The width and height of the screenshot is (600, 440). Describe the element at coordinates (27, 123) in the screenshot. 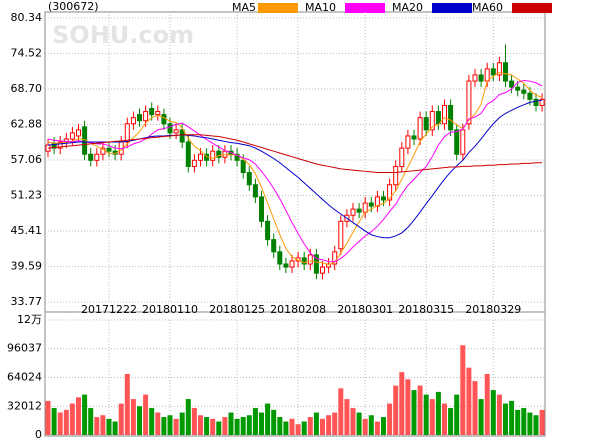

I see `y-tick-label: 62.88` at that location.